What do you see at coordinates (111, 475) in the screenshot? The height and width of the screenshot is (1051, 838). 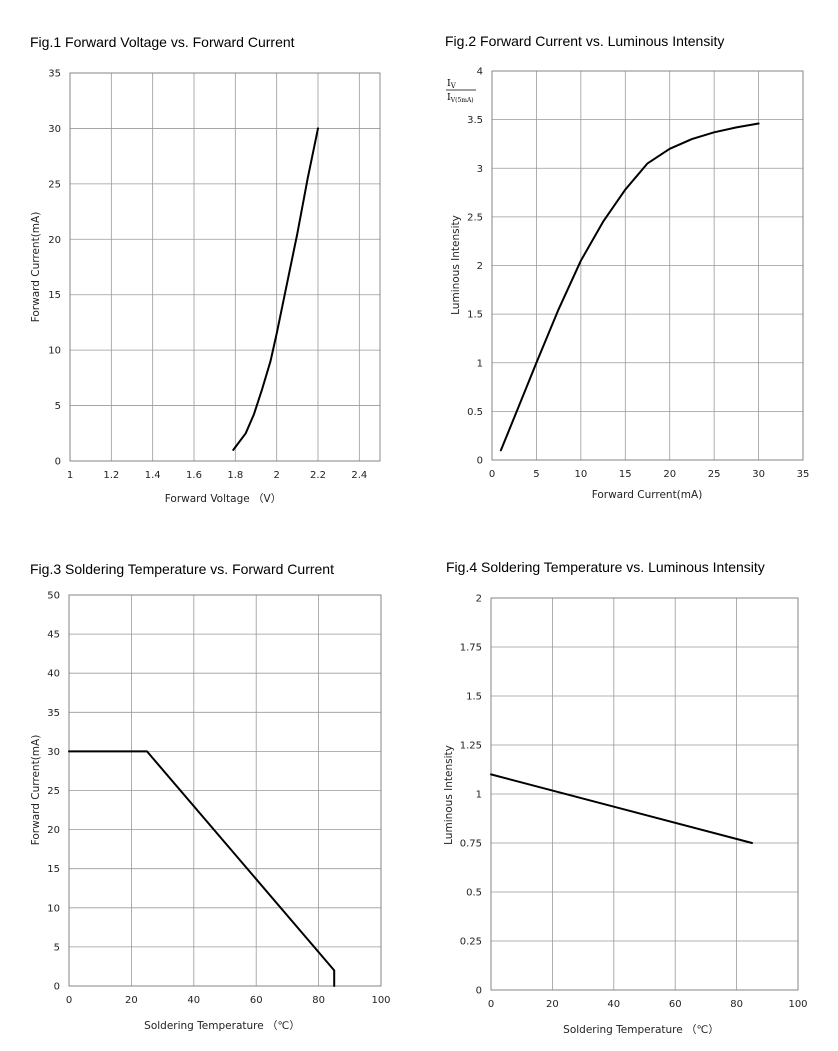 I see `x-tick-label: 1.2` at bounding box center [111, 475].